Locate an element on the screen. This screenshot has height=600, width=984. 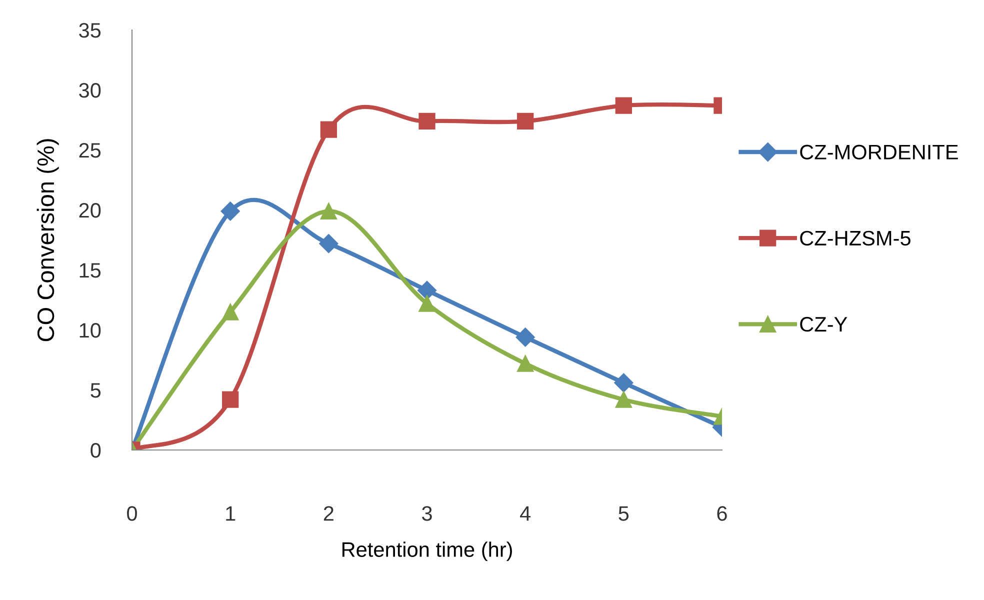
x-tick-label: 2 is located at coordinates (329, 513).